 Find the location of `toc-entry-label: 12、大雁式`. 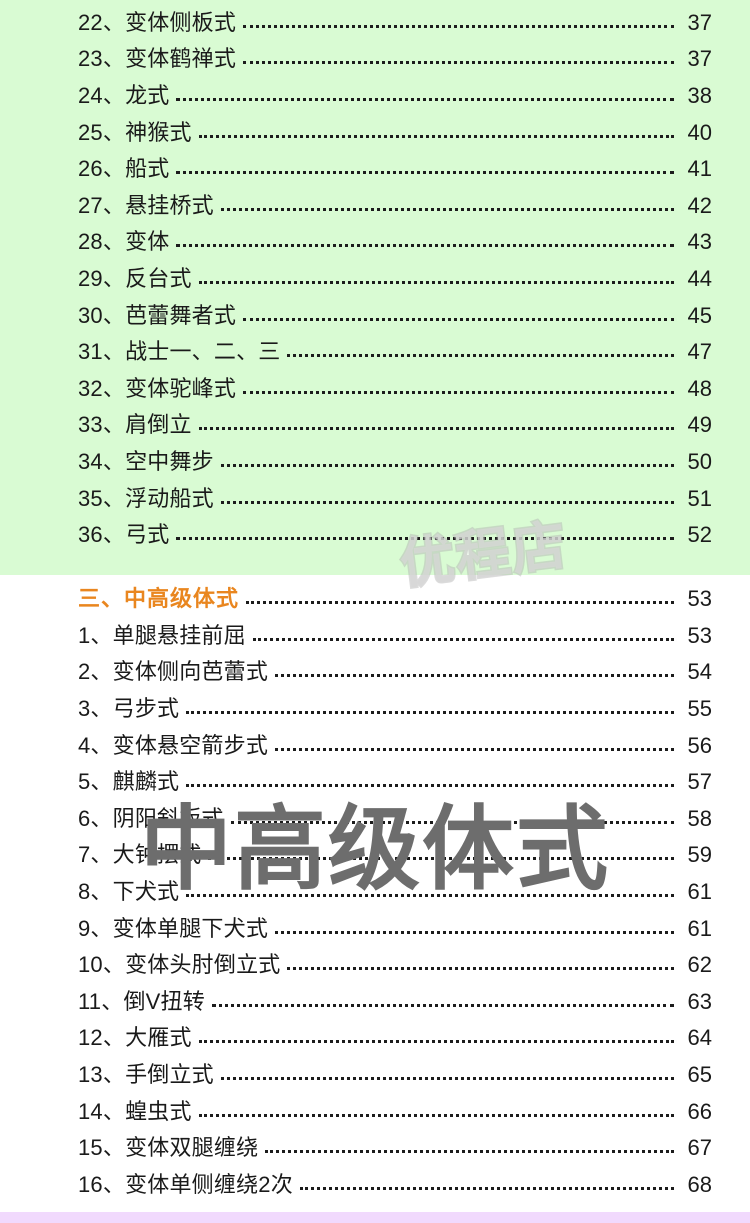

toc-entry-label: 12、大雁式 is located at coordinates (135, 1038).